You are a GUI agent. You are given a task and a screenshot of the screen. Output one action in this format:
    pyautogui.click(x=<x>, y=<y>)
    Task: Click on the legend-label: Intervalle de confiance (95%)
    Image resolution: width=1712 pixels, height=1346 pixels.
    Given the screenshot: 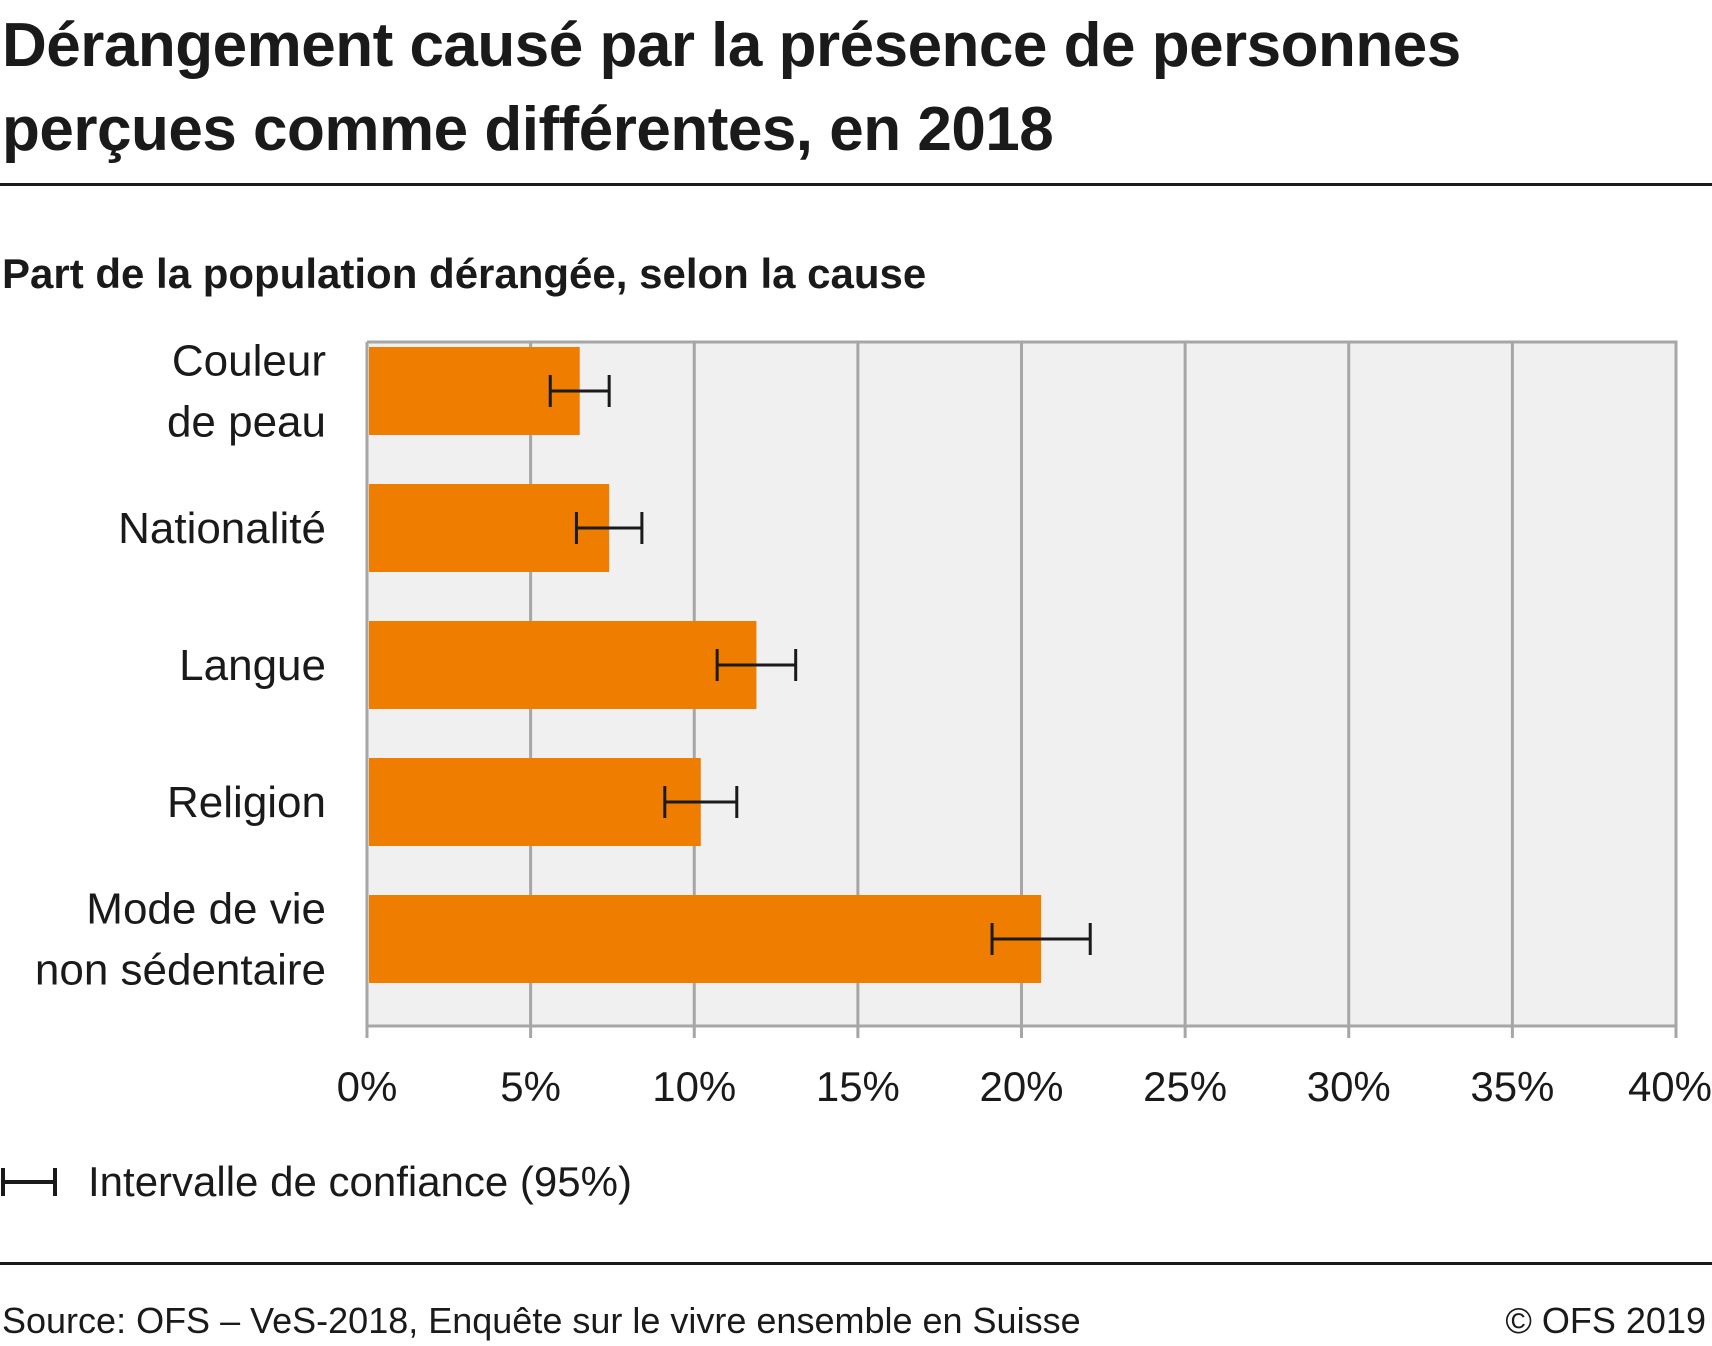 What is the action you would take?
    pyautogui.click(x=360, y=1181)
    